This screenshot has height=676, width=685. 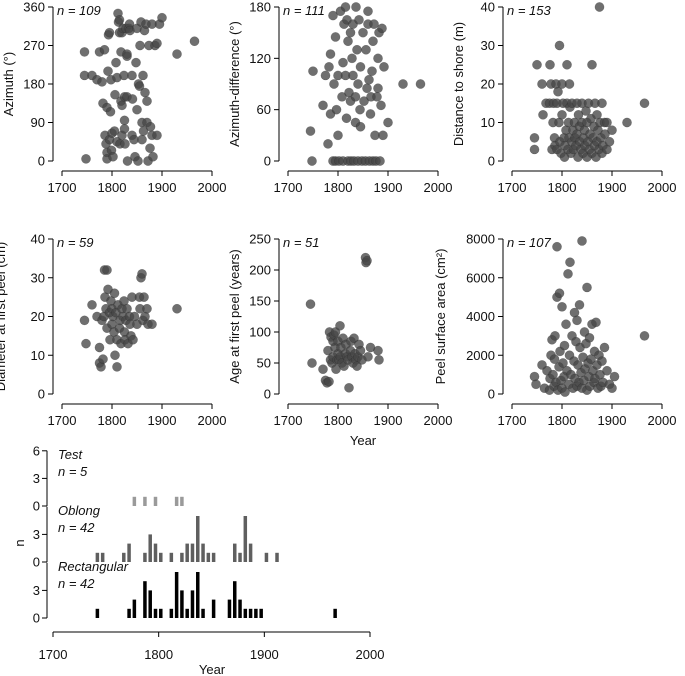 What do you see at coordinates (480, 239) in the screenshot?
I see `y-tick-label: 8000` at bounding box center [480, 239].